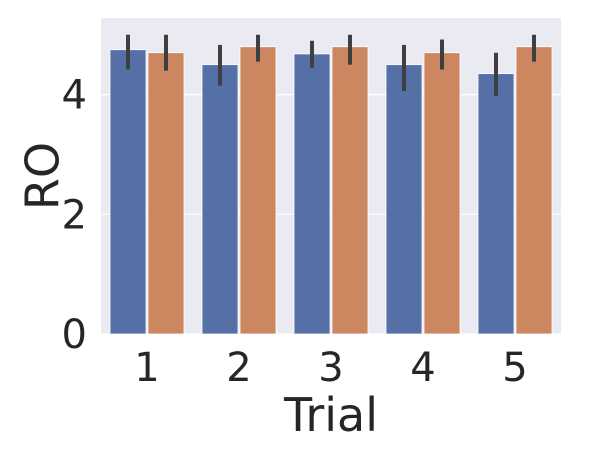 This screenshot has height=476, width=597. I want to click on x-tick-label: 3, so click(330, 368).